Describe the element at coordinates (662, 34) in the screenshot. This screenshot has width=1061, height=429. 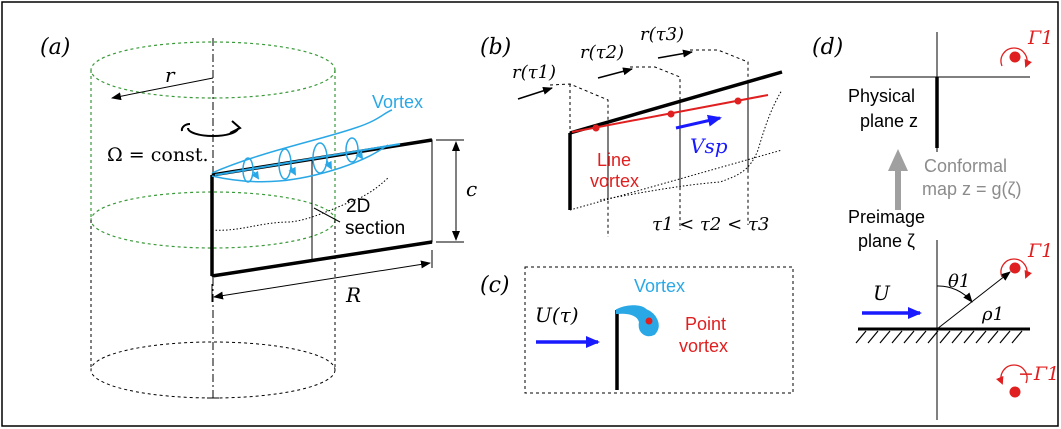
I see `r-tau3-label: r(τ3)` at that location.